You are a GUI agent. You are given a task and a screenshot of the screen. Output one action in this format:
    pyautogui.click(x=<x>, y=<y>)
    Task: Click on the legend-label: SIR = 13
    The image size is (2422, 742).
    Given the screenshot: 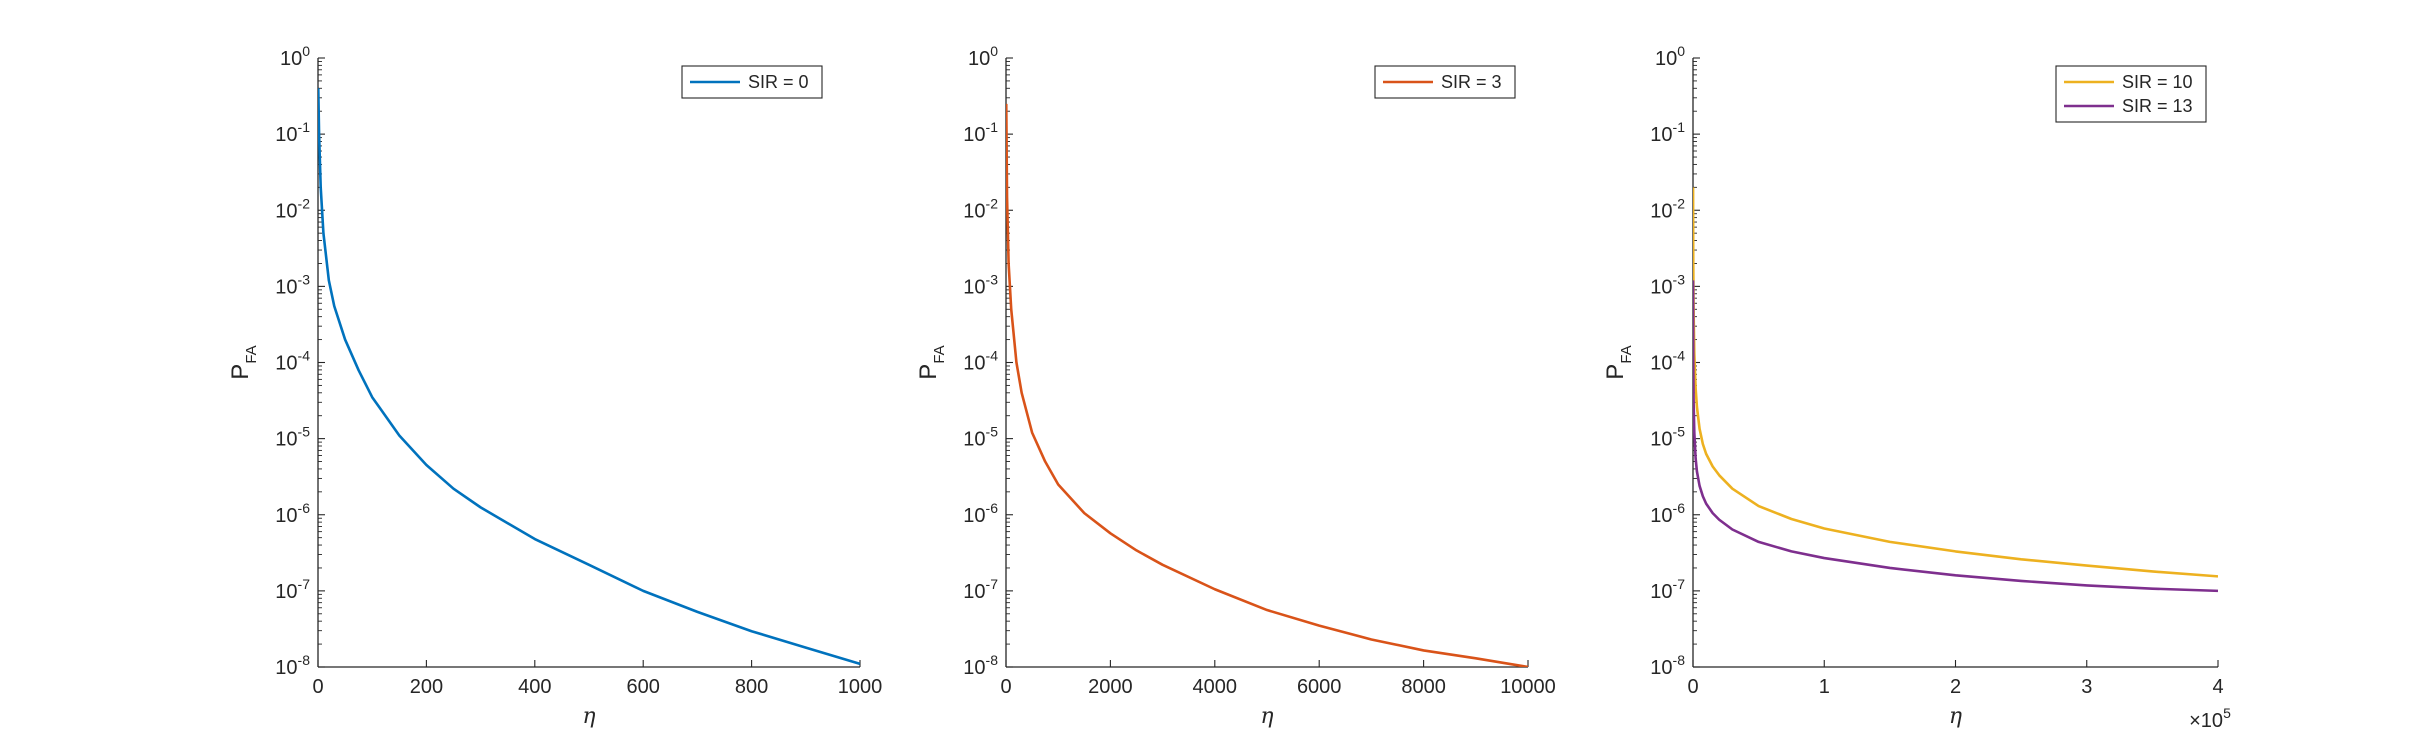 What is the action you would take?
    pyautogui.click(x=2157, y=106)
    